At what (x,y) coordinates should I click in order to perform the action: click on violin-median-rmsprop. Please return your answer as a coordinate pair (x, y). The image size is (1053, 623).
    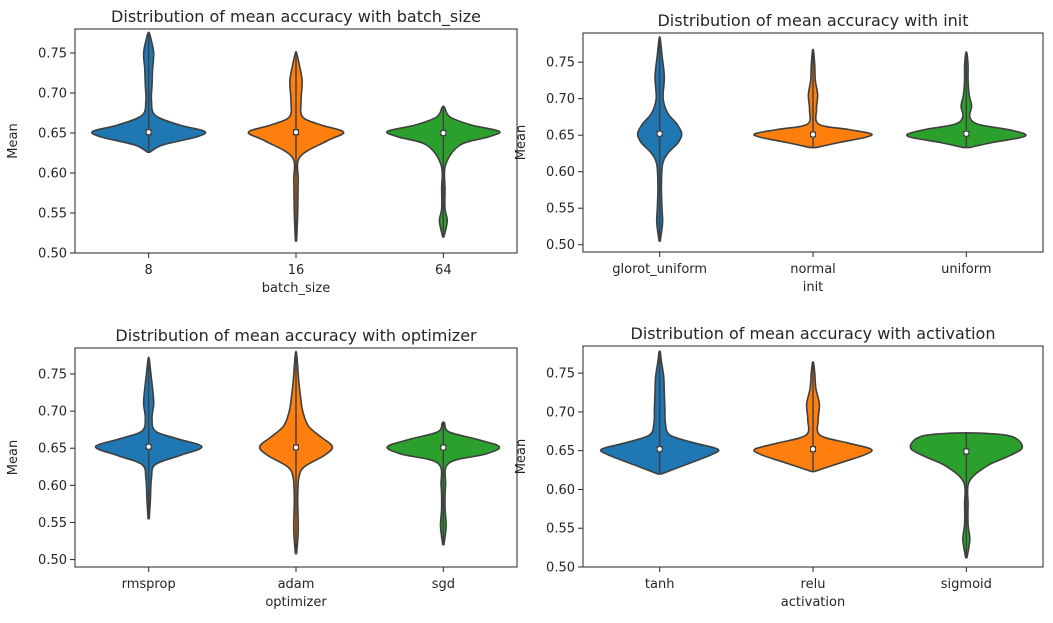
    Looking at the image, I should click on (148, 447).